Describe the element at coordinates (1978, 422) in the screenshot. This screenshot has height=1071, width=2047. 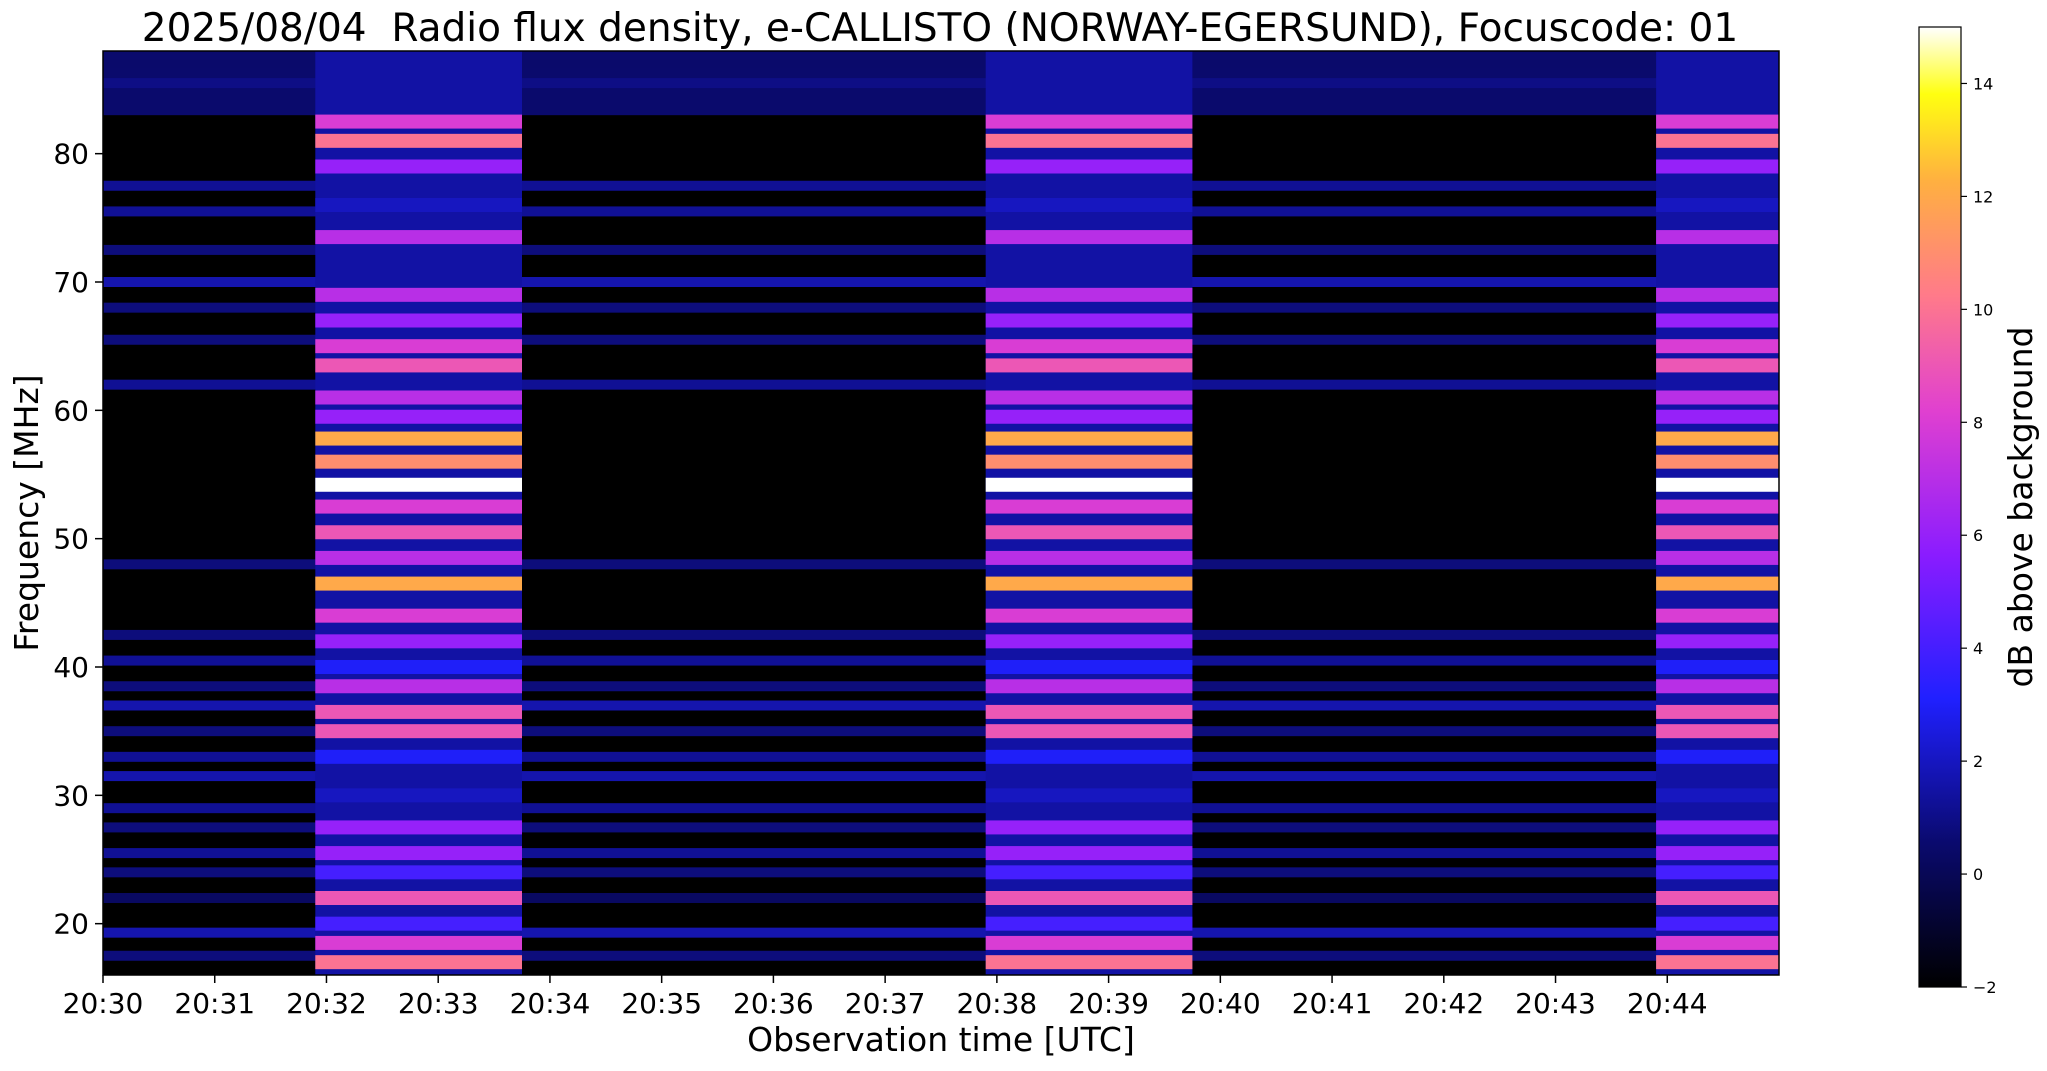
I see `colorbar-tick-label: 8` at that location.